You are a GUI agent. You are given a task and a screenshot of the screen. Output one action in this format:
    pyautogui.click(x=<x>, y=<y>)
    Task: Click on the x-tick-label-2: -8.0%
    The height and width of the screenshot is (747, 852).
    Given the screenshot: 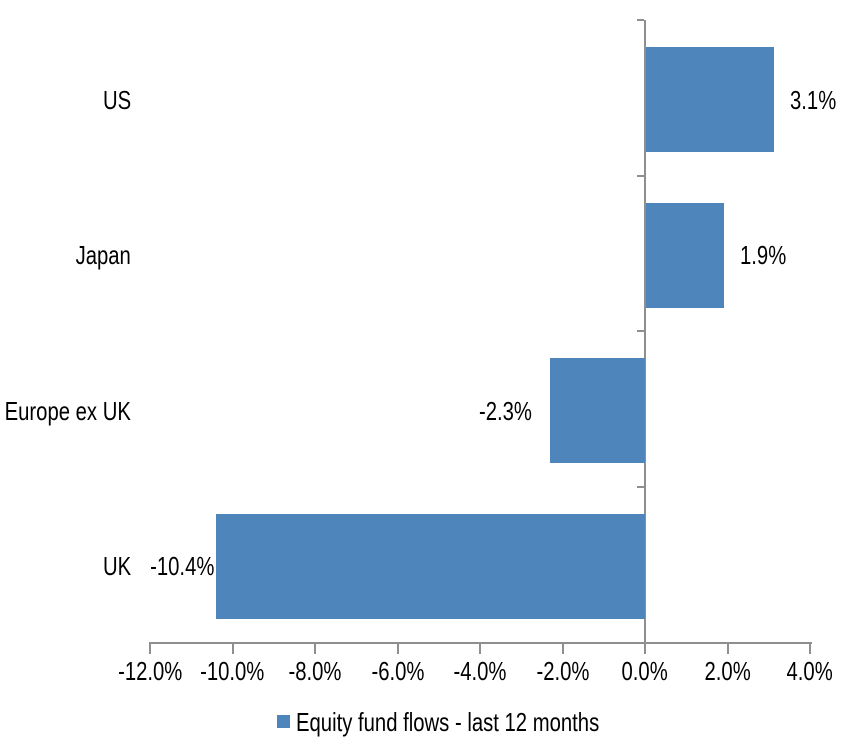 What is the action you would take?
    pyautogui.click(x=315, y=671)
    